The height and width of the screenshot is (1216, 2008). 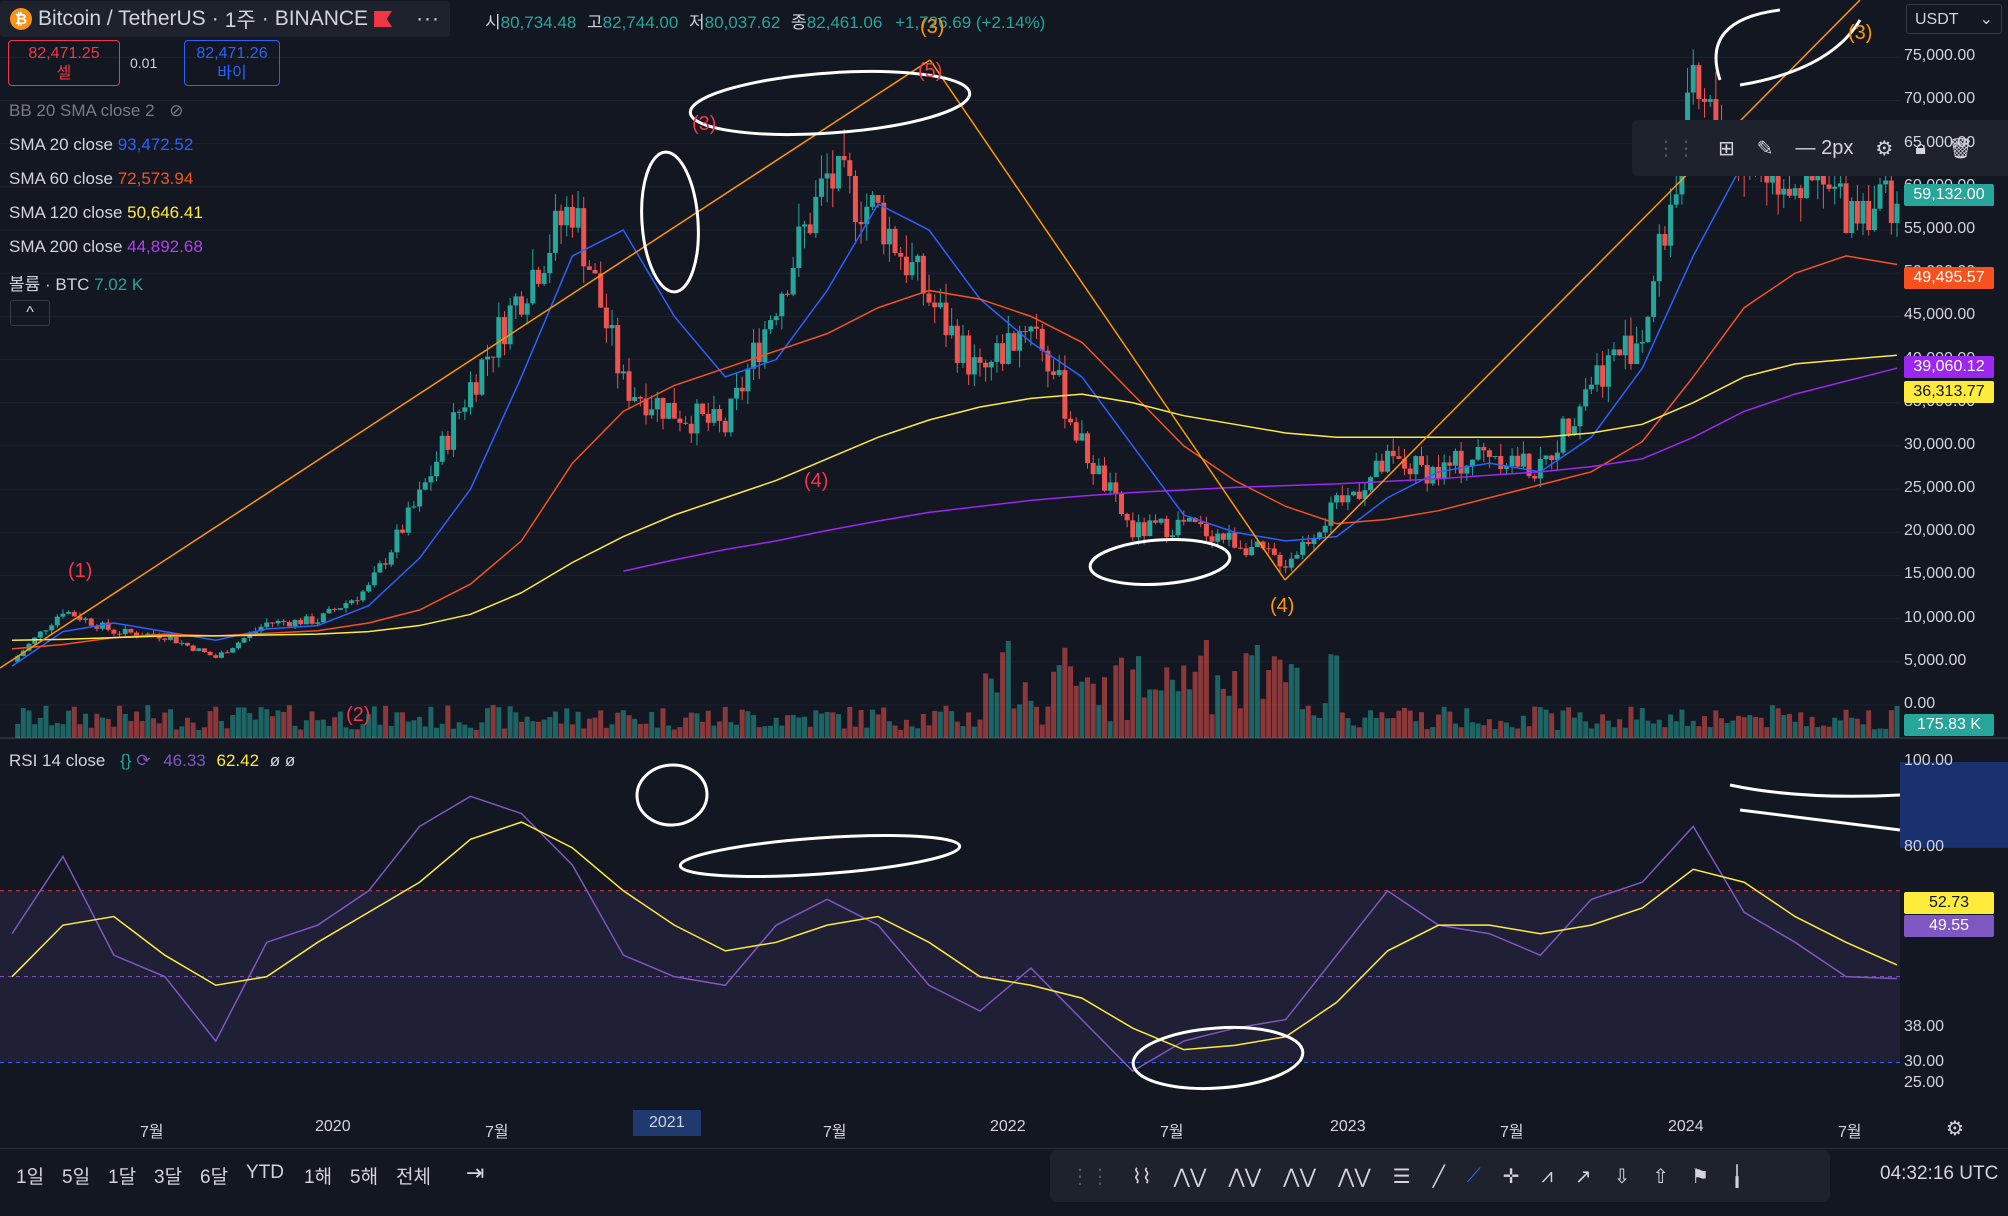 I want to click on pencil-icon: ✎, so click(x=1765, y=148).